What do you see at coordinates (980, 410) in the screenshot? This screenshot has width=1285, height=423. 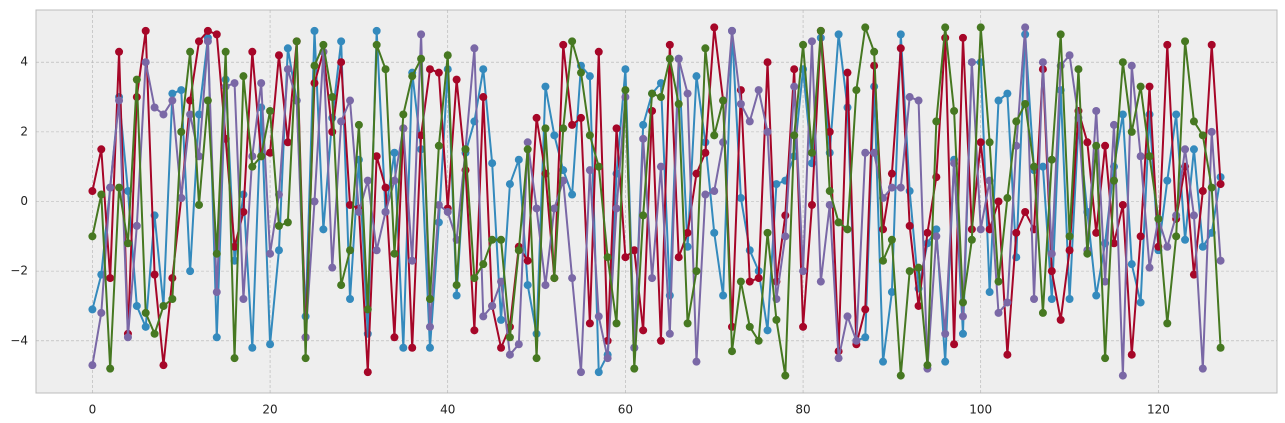 I see `x-tick-label: 100` at bounding box center [980, 410].